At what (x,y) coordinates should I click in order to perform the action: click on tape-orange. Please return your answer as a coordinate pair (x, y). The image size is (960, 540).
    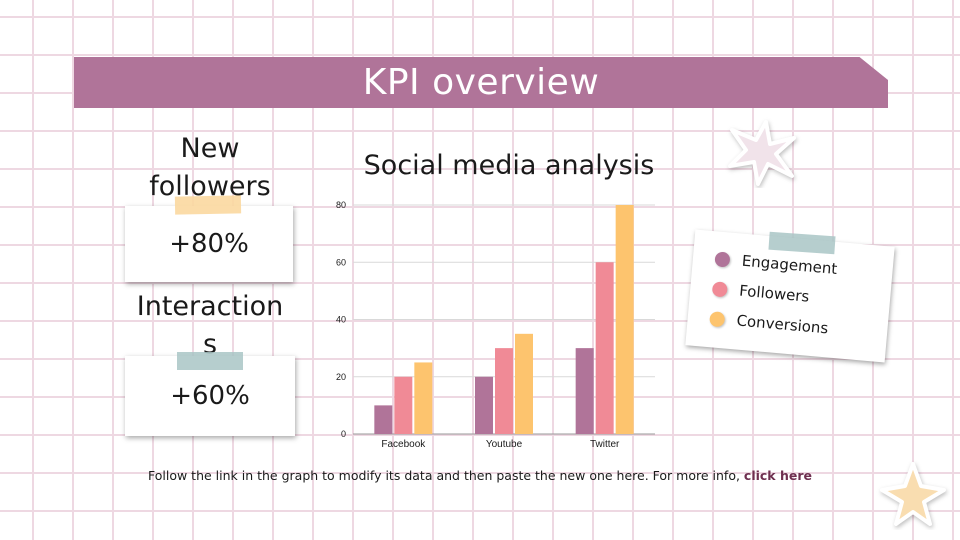
    Looking at the image, I should click on (208, 205).